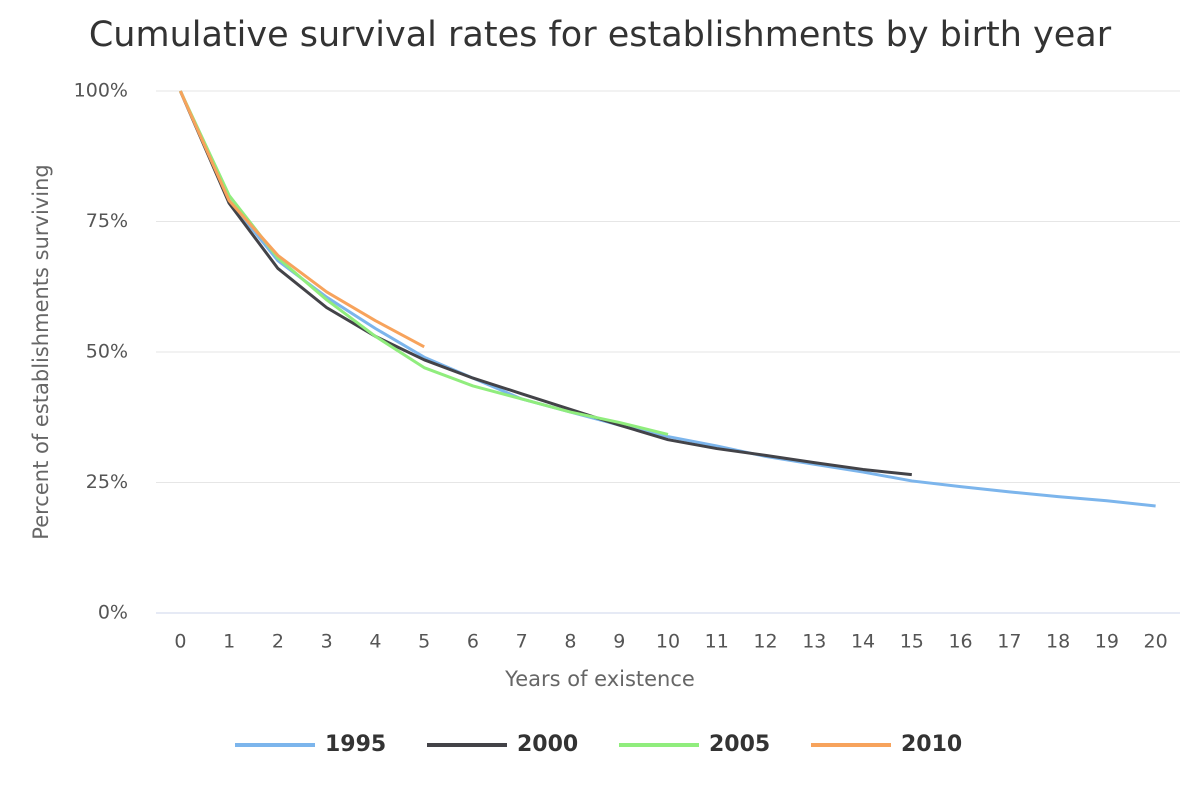 The height and width of the screenshot is (800, 1200). What do you see at coordinates (668, 642) in the screenshot?
I see `x-tick-label: 10` at bounding box center [668, 642].